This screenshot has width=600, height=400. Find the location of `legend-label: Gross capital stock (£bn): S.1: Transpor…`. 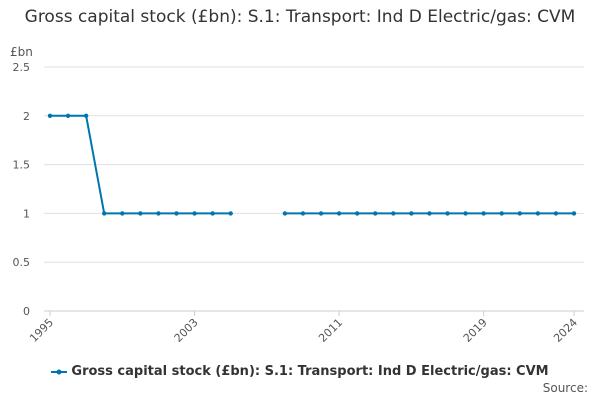

legend-label: Gross capital stock (£bn): S.1: Transpor… is located at coordinates (310, 371).